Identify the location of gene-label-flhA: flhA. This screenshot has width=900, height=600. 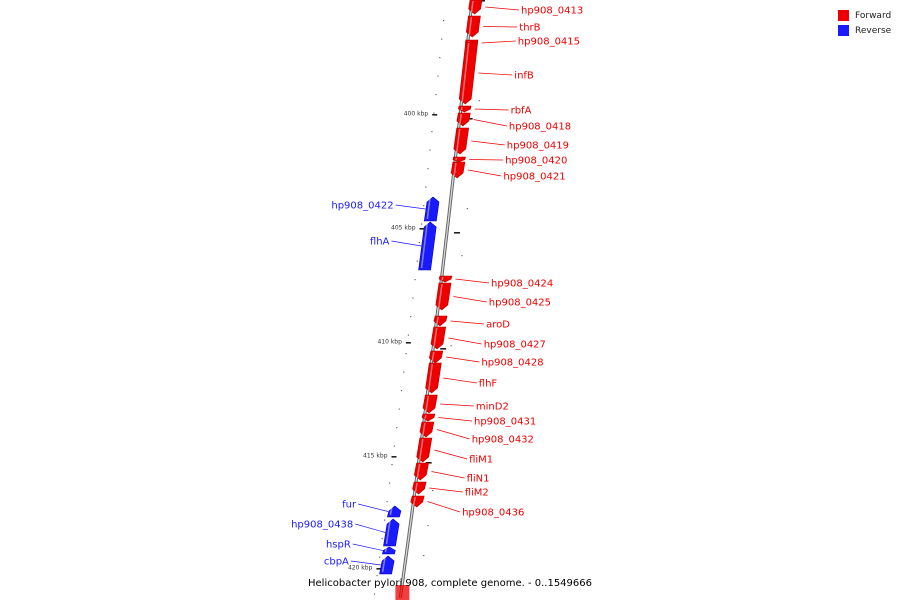
(380, 242).